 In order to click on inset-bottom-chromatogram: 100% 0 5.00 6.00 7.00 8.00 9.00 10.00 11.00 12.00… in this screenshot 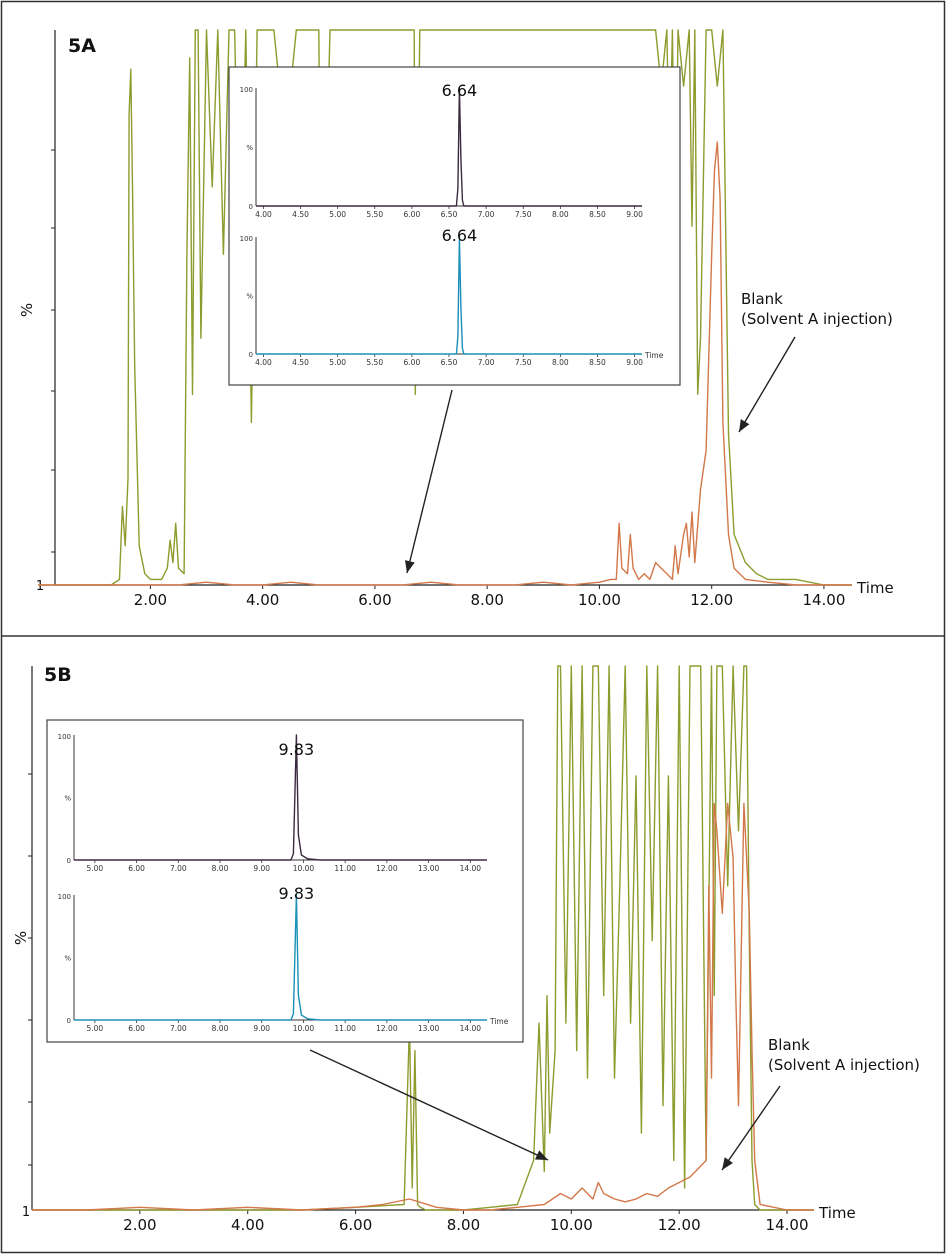, I will do `click(283, 958)`.